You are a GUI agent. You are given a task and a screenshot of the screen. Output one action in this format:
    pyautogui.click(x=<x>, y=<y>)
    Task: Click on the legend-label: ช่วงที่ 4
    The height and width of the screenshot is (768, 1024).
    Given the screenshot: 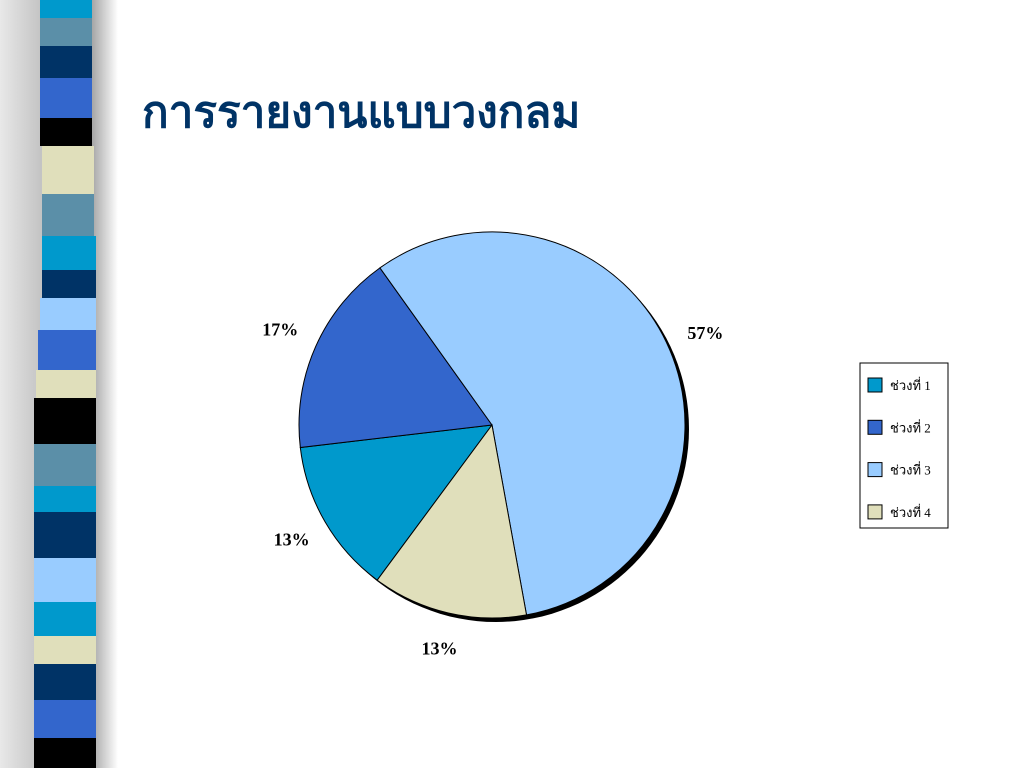 What is the action you would take?
    pyautogui.click(x=910, y=512)
    